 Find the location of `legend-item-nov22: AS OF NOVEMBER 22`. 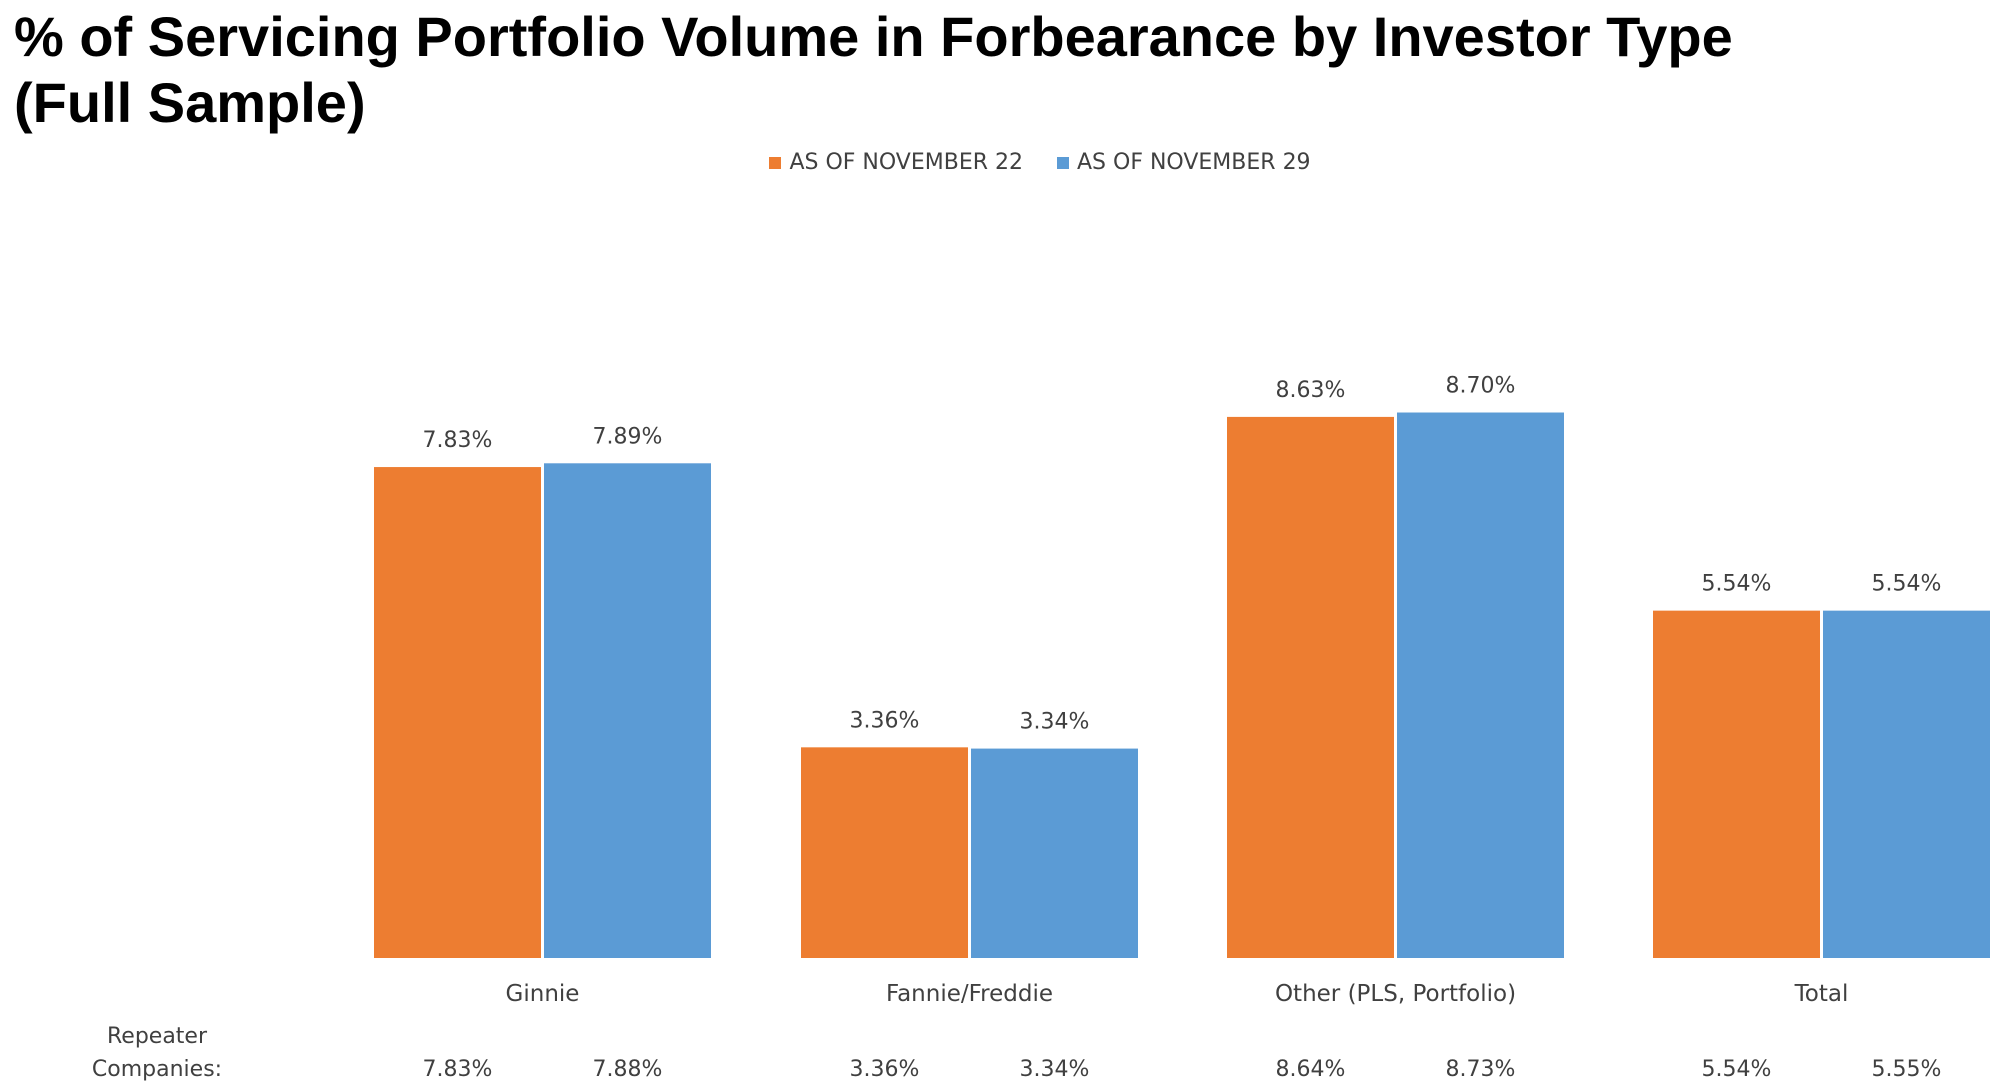

legend-item-nov22: AS OF NOVEMBER 22 is located at coordinates (896, 162).